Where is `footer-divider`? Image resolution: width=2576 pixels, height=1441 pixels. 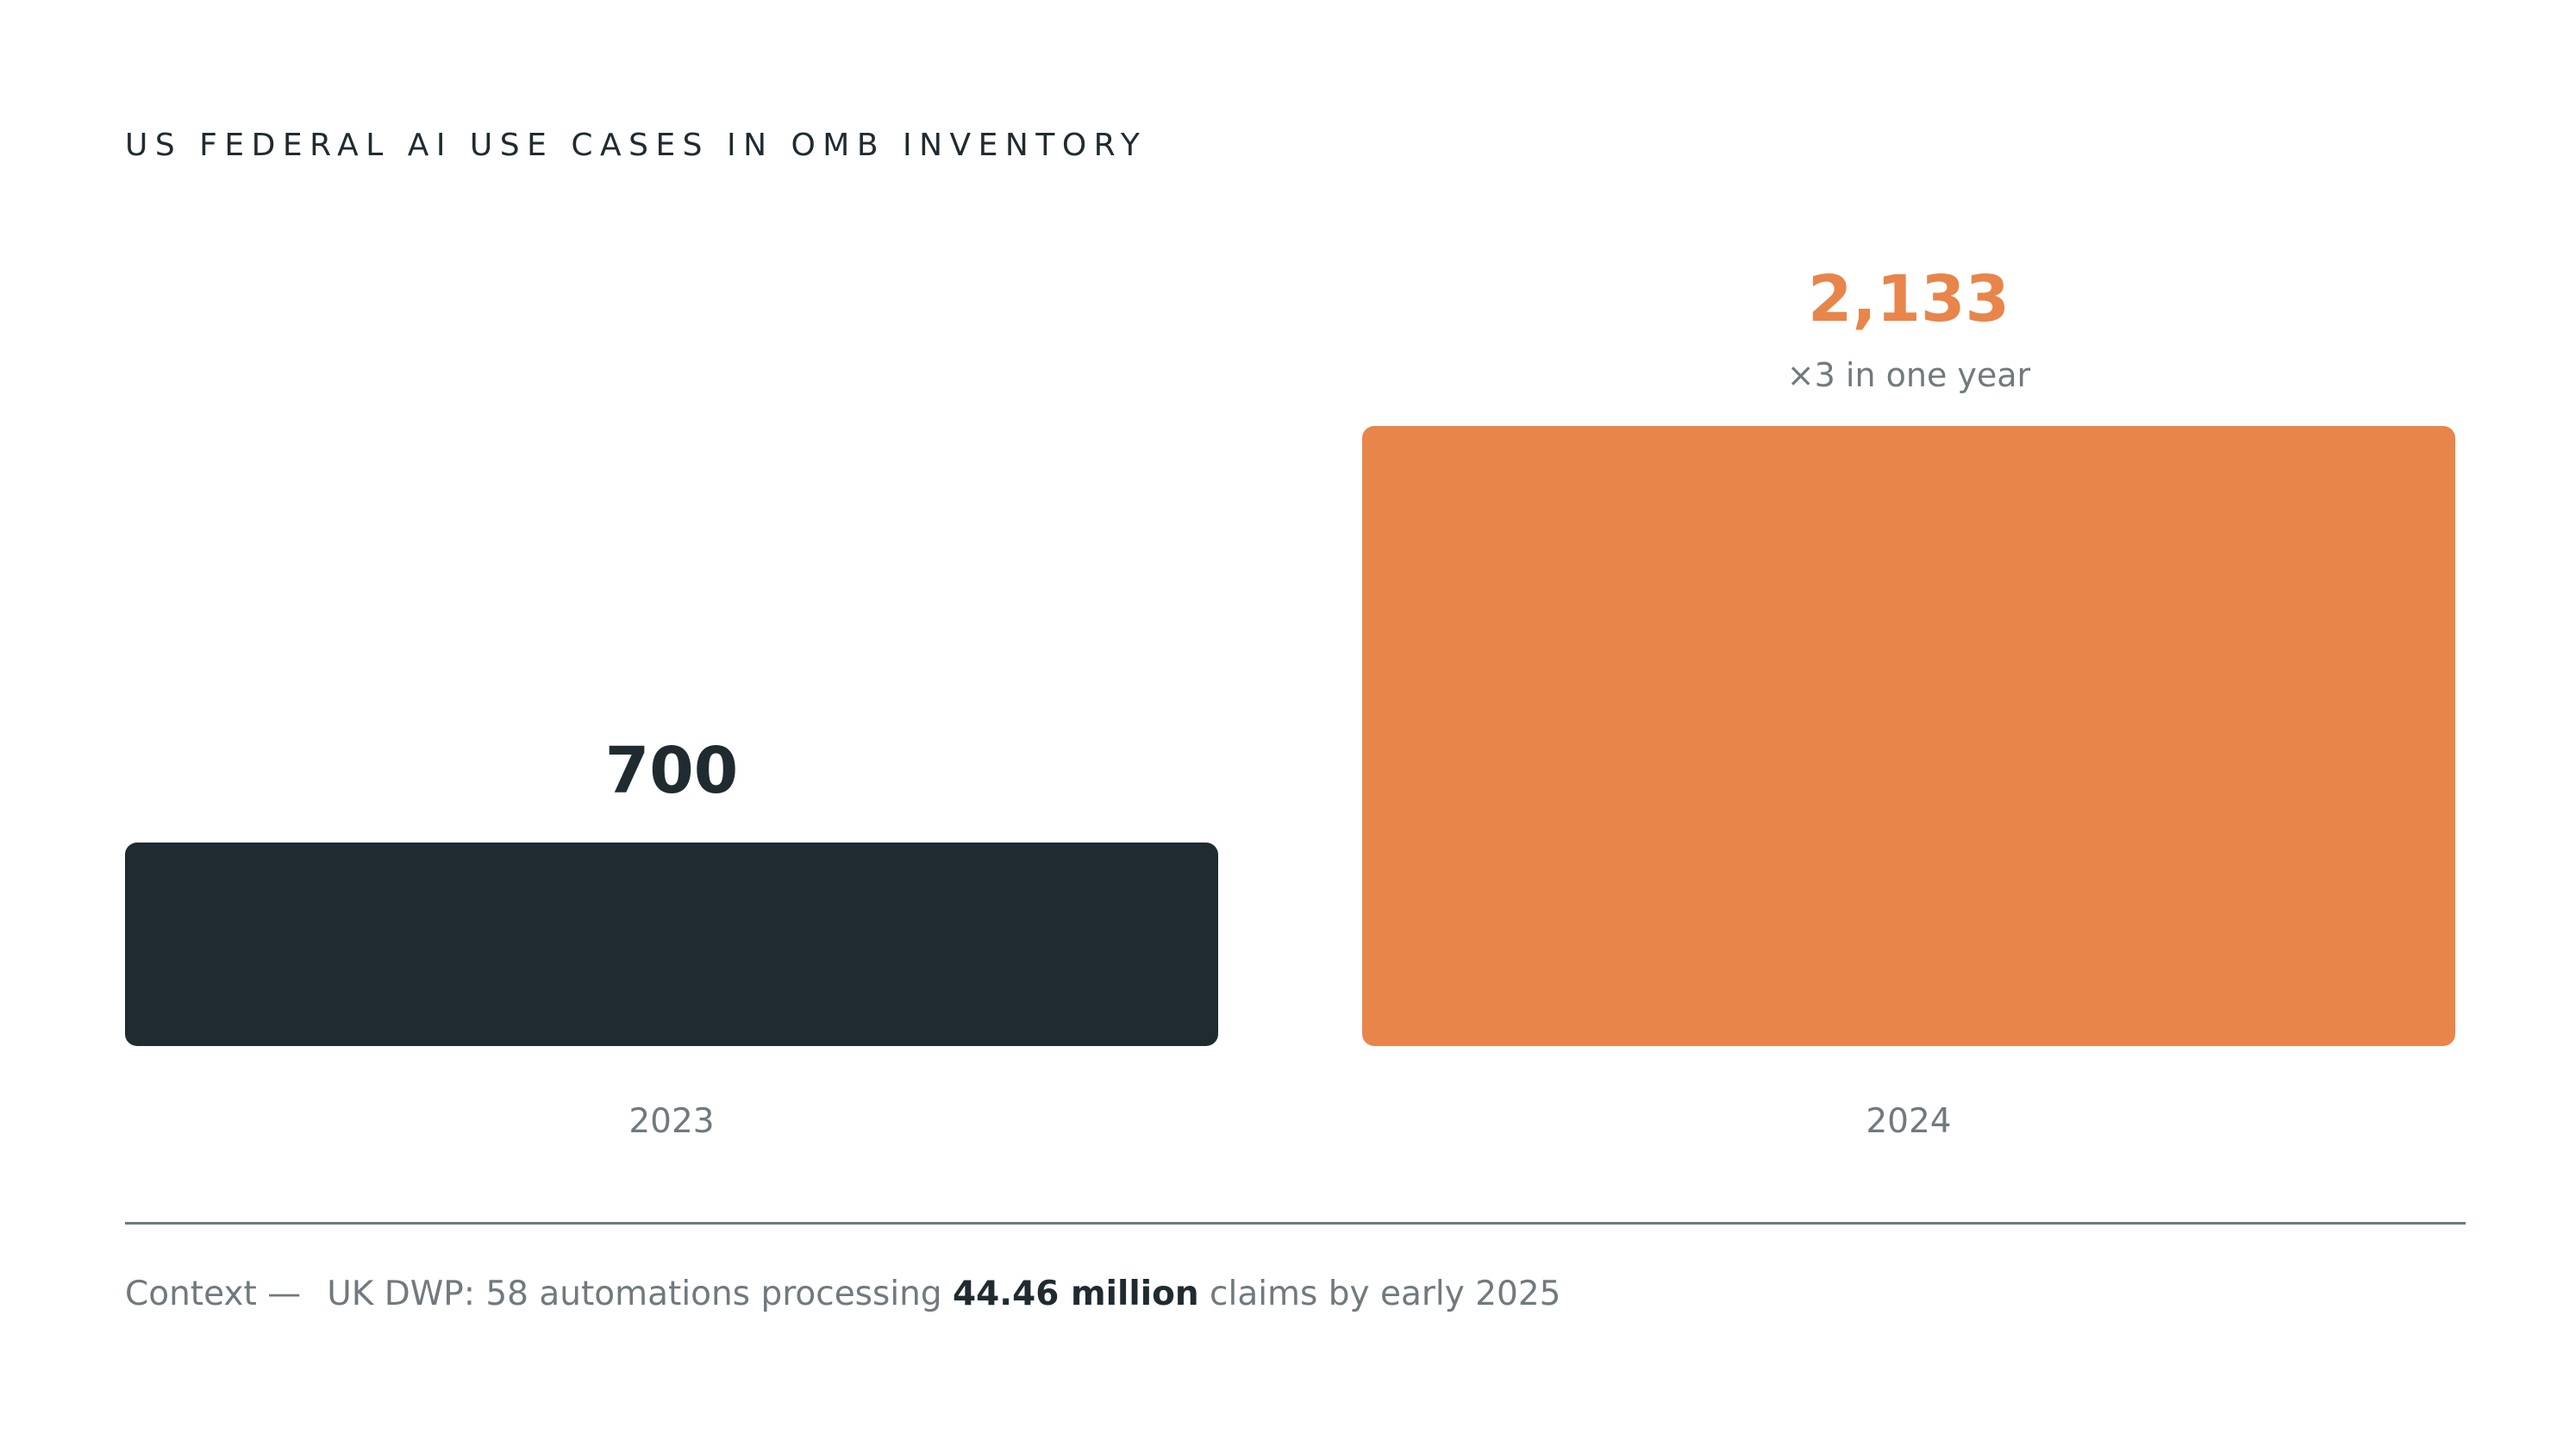
footer-divider is located at coordinates (1295, 1223).